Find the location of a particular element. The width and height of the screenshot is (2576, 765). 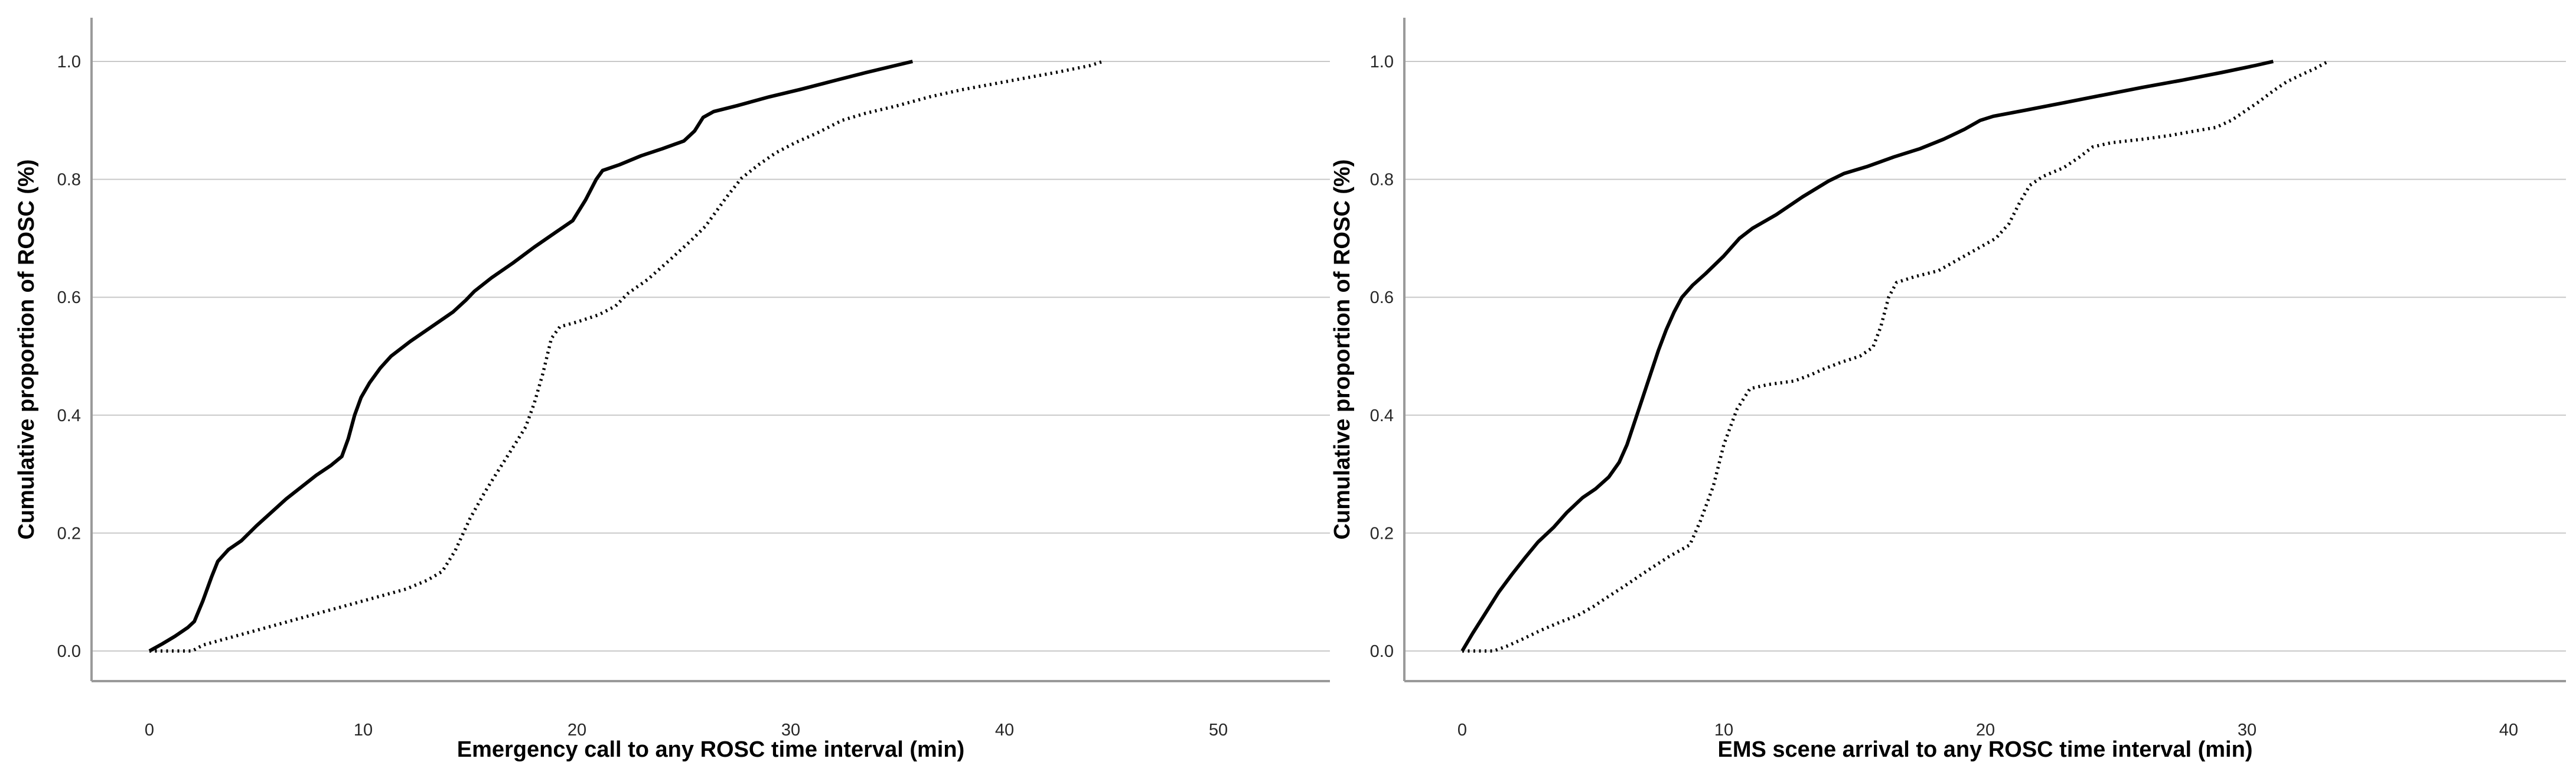

x-tick-label: 50 is located at coordinates (1218, 730).